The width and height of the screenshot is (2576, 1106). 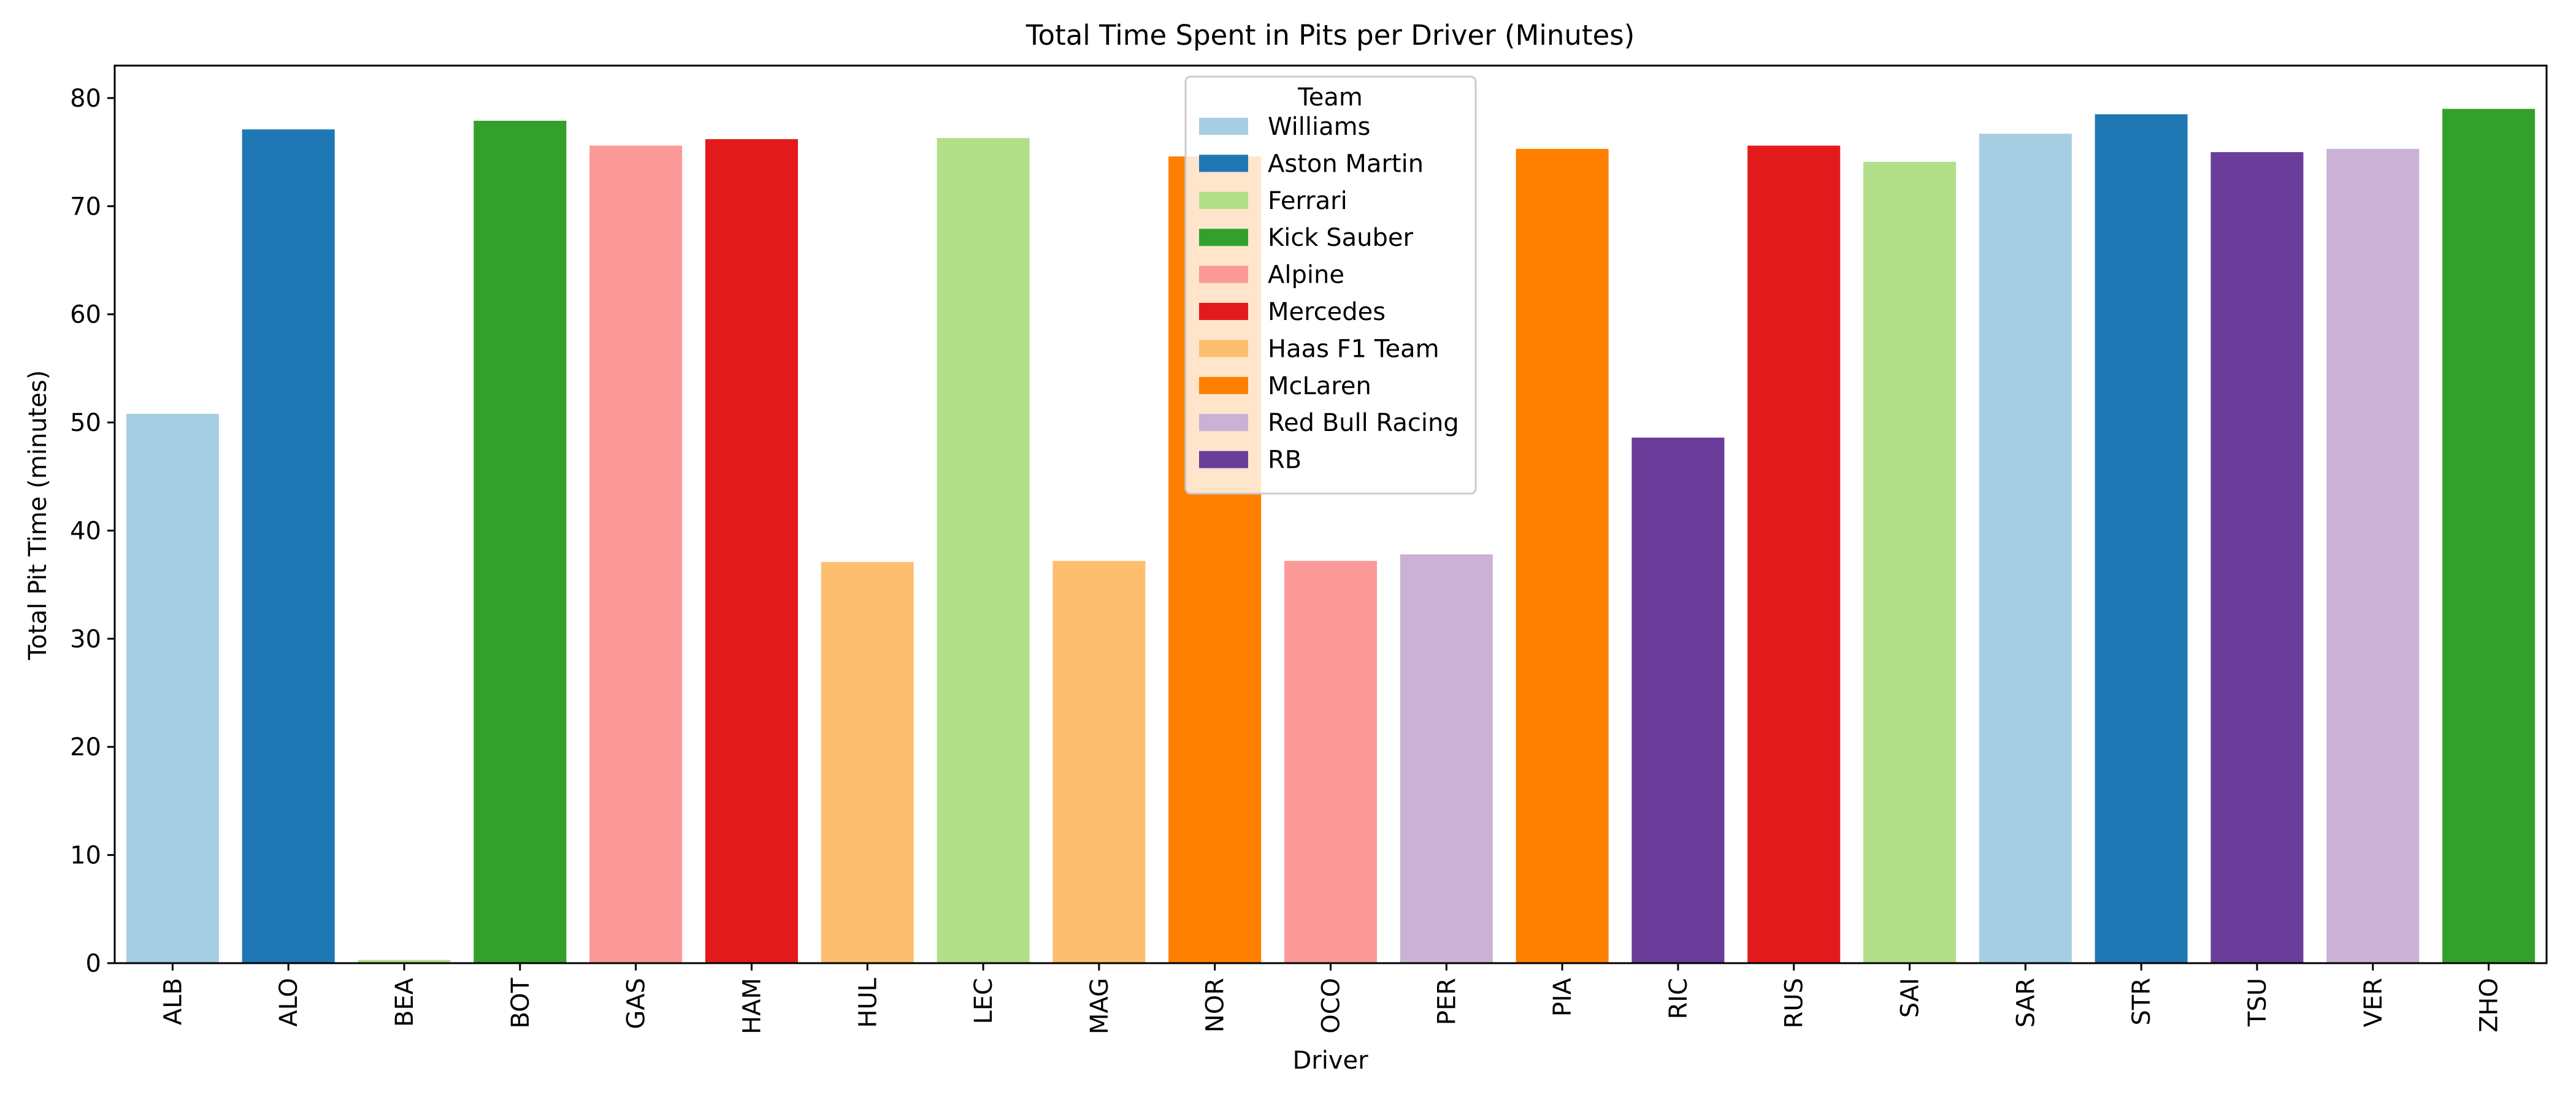 What do you see at coordinates (1346, 164) in the screenshot?
I see `legend-label: Aston Martin` at bounding box center [1346, 164].